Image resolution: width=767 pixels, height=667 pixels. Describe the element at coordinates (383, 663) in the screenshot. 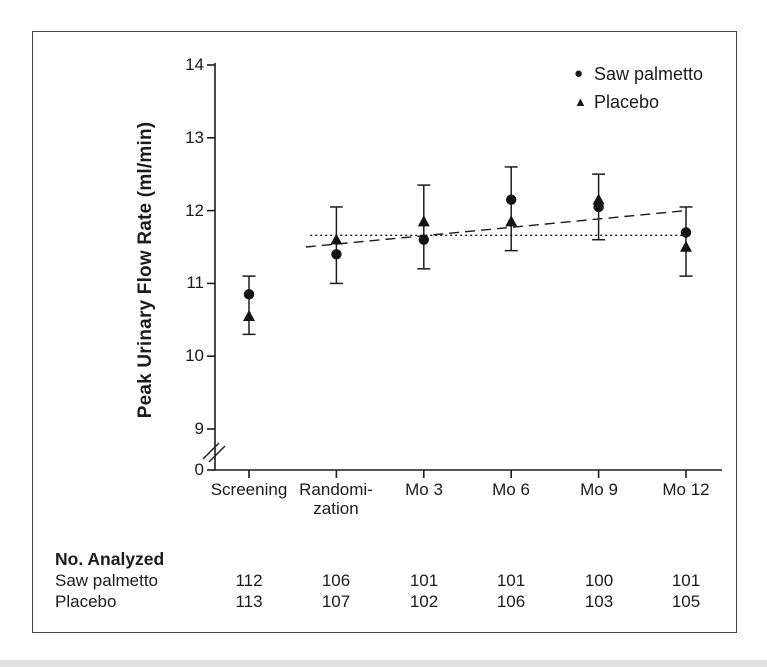

I see `page-bottom-strip` at that location.